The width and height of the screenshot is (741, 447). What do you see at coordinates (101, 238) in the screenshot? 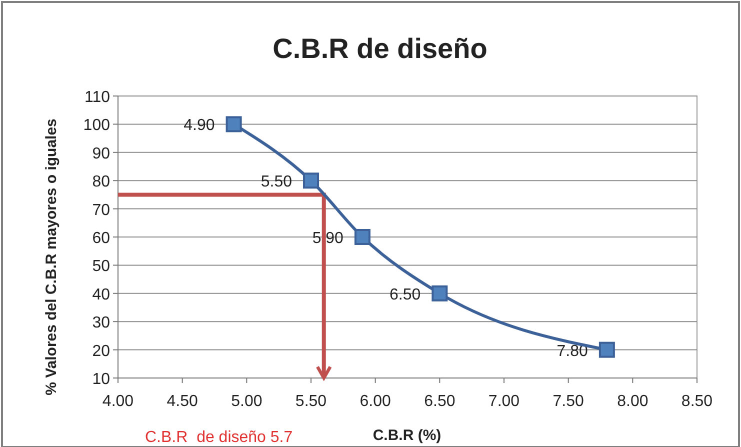
I see `y-tick-label: 60` at bounding box center [101, 238].